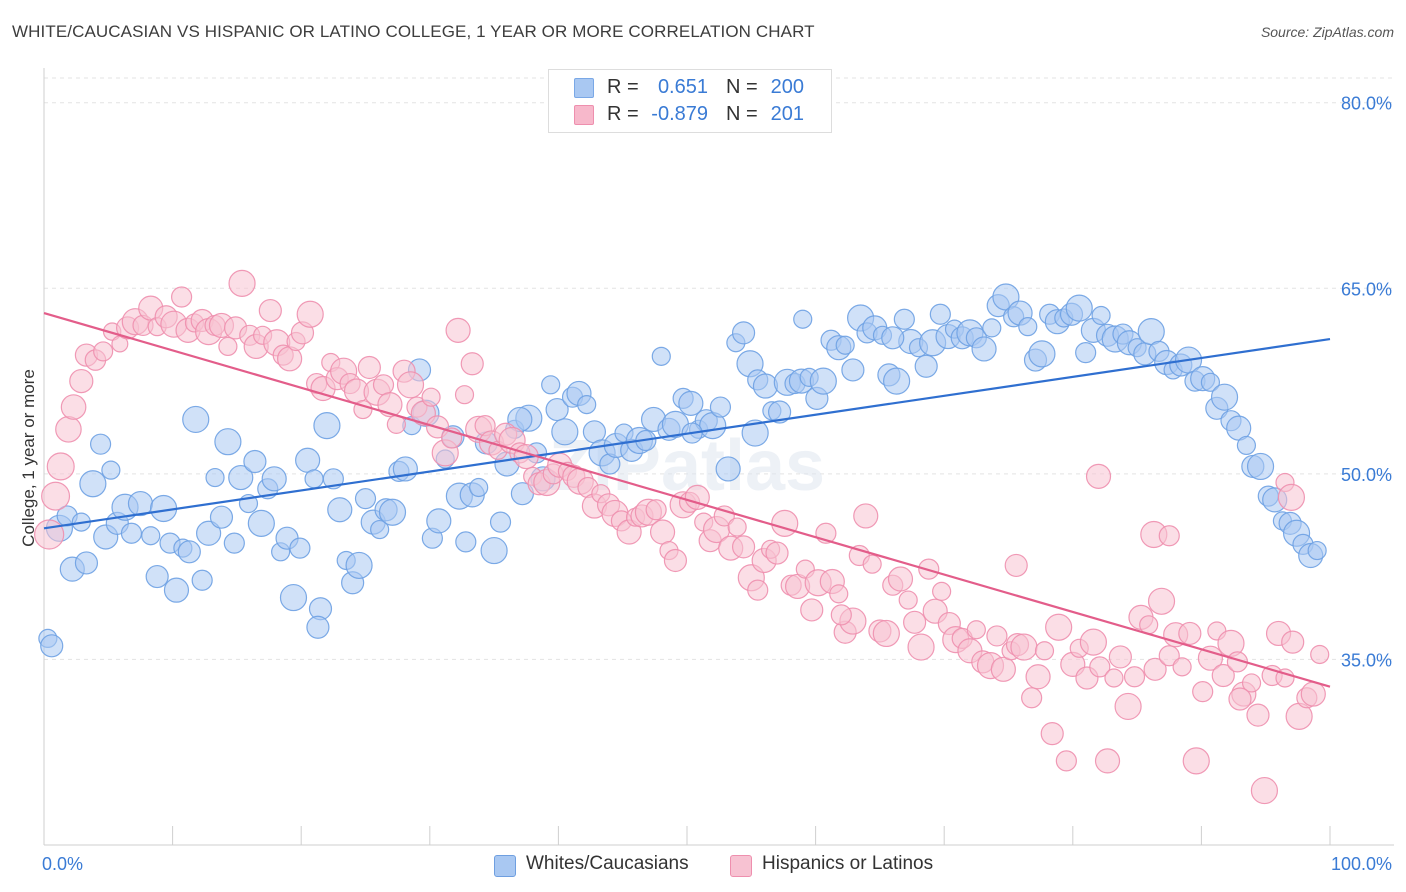 This screenshot has height=892, width=1406. I want to click on correlation-legend: R = 0.651 N = 200 R = -0.879 N = 201, so click(690, 101).